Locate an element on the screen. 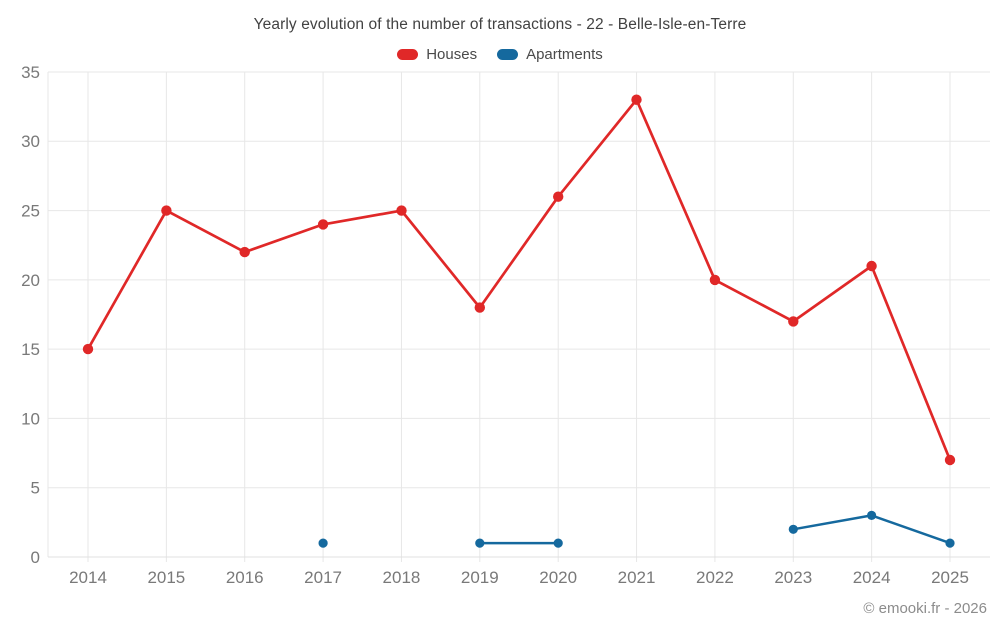  x-tick-label: 2024 is located at coordinates (872, 577).